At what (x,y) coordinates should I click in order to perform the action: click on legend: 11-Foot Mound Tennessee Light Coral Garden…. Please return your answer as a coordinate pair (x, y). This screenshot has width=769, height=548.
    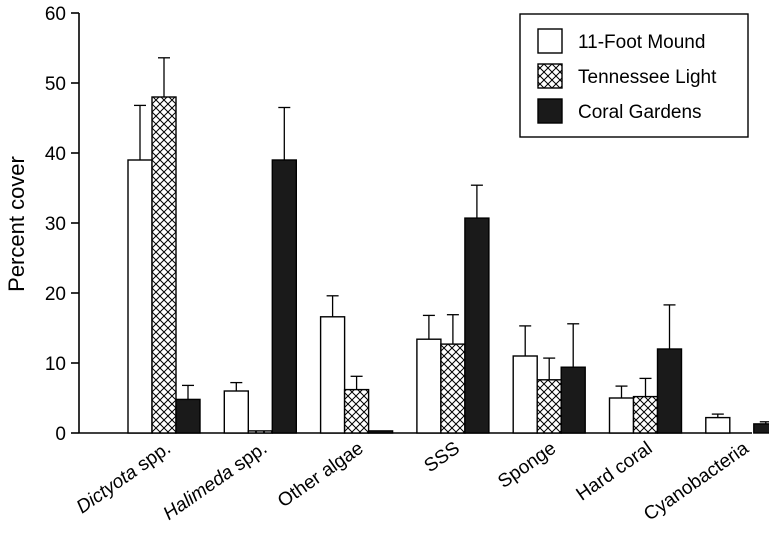
    Looking at the image, I should click on (634, 75).